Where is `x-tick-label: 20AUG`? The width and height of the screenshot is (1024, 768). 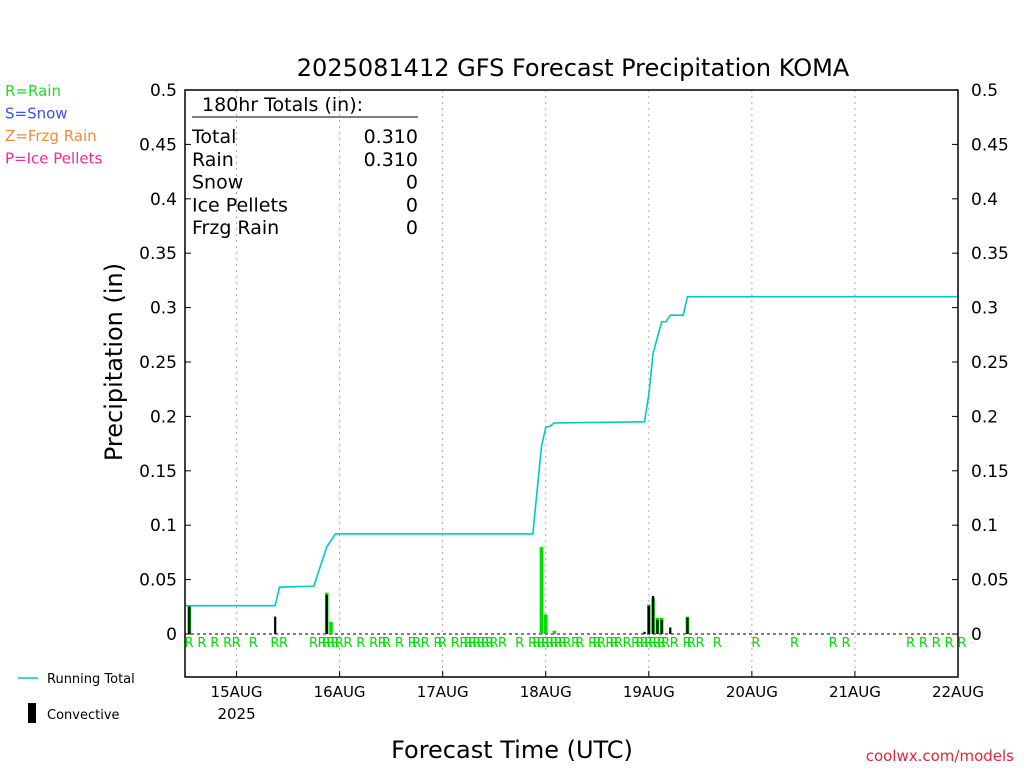 x-tick-label: 20AUG is located at coordinates (752, 692).